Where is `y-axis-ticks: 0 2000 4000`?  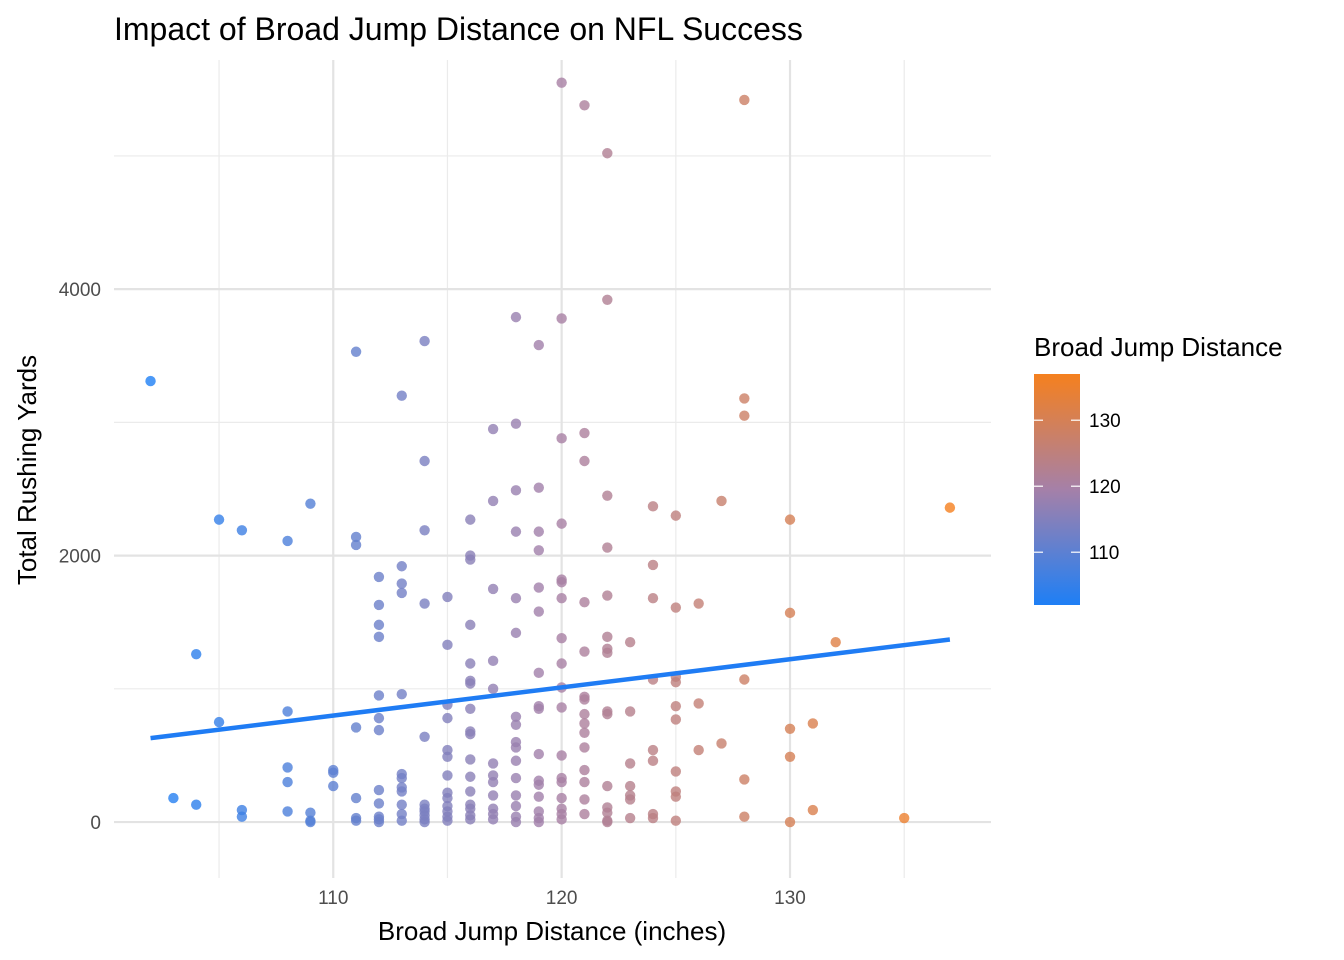
y-axis-ticks: 0 2000 4000 is located at coordinates (80, 557).